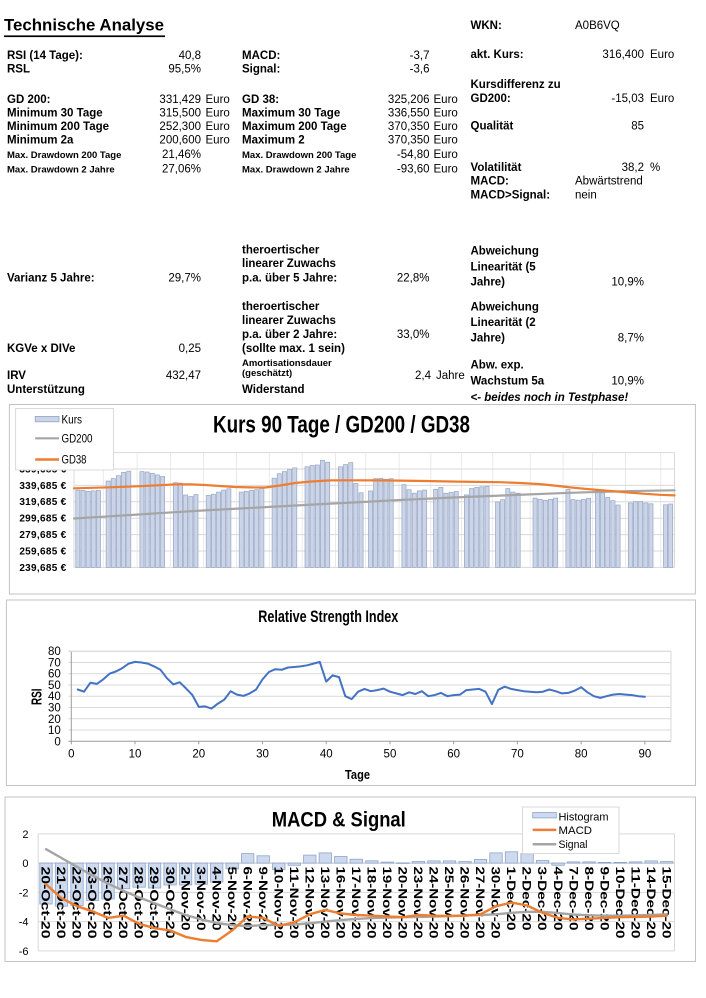 This screenshot has width=706, height=998. I want to click on svg-text: Max. Drawdown 2 Jahre, so click(296, 170).